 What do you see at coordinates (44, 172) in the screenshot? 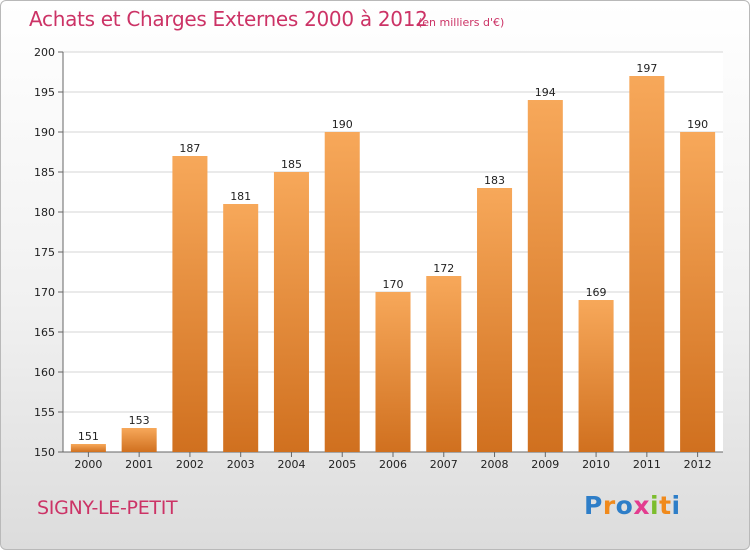
I see `y-tick-label: 185` at bounding box center [44, 172].